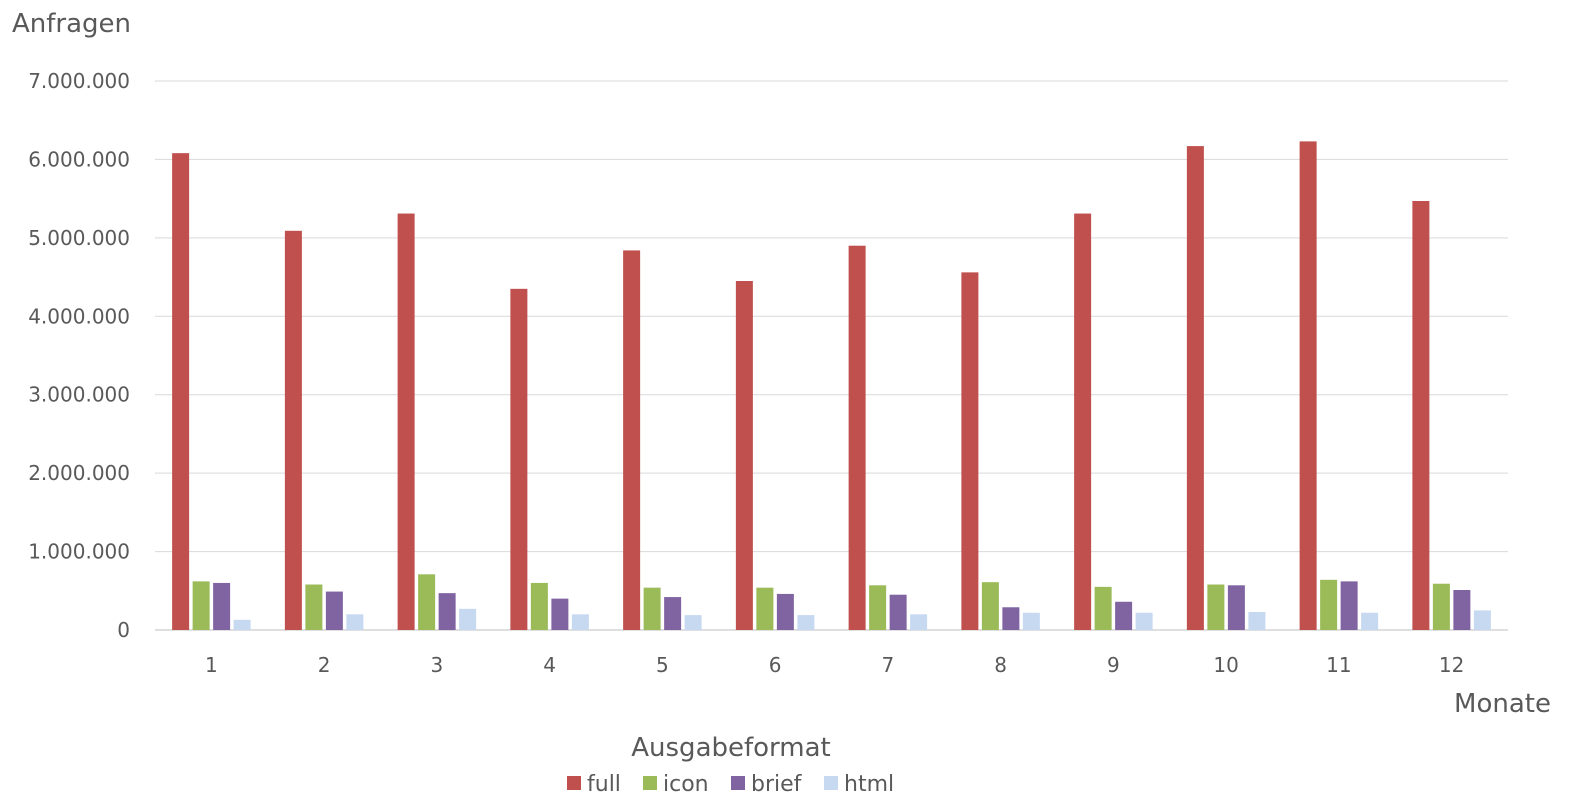 The height and width of the screenshot is (802, 1579). What do you see at coordinates (574, 783) in the screenshot?
I see `legend-swatch-full` at bounding box center [574, 783].